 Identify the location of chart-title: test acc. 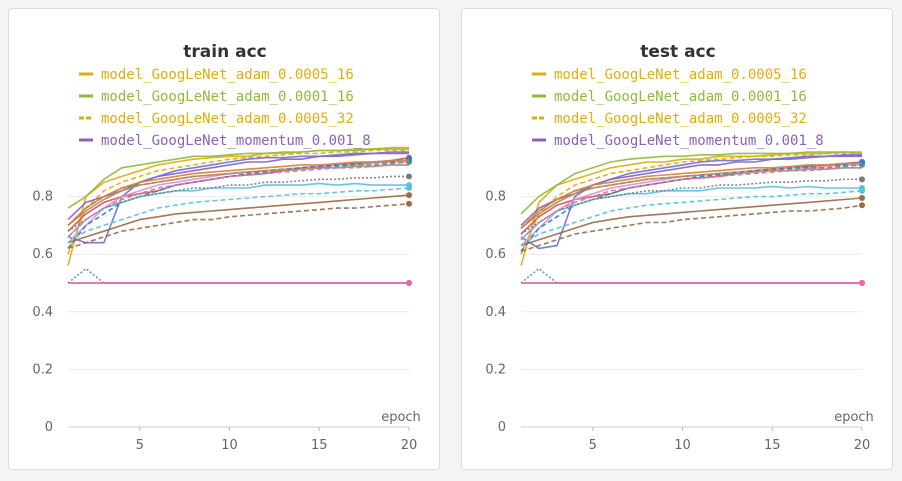
(677, 52).